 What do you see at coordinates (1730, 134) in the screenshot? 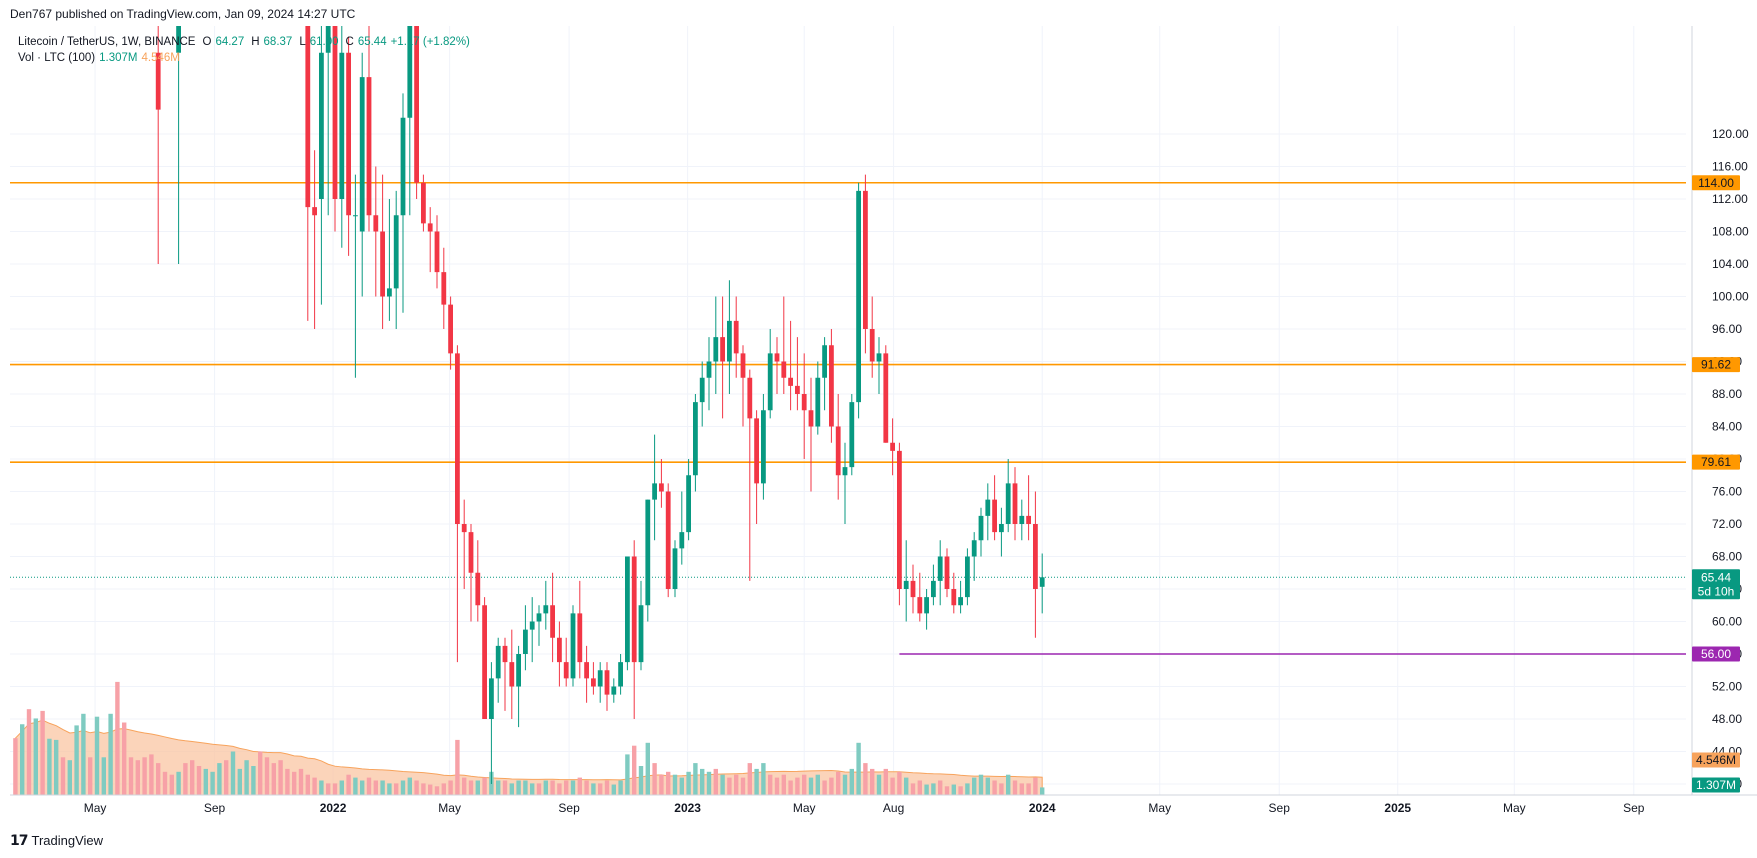
I see `y-tick-label: 120.00` at bounding box center [1730, 134].